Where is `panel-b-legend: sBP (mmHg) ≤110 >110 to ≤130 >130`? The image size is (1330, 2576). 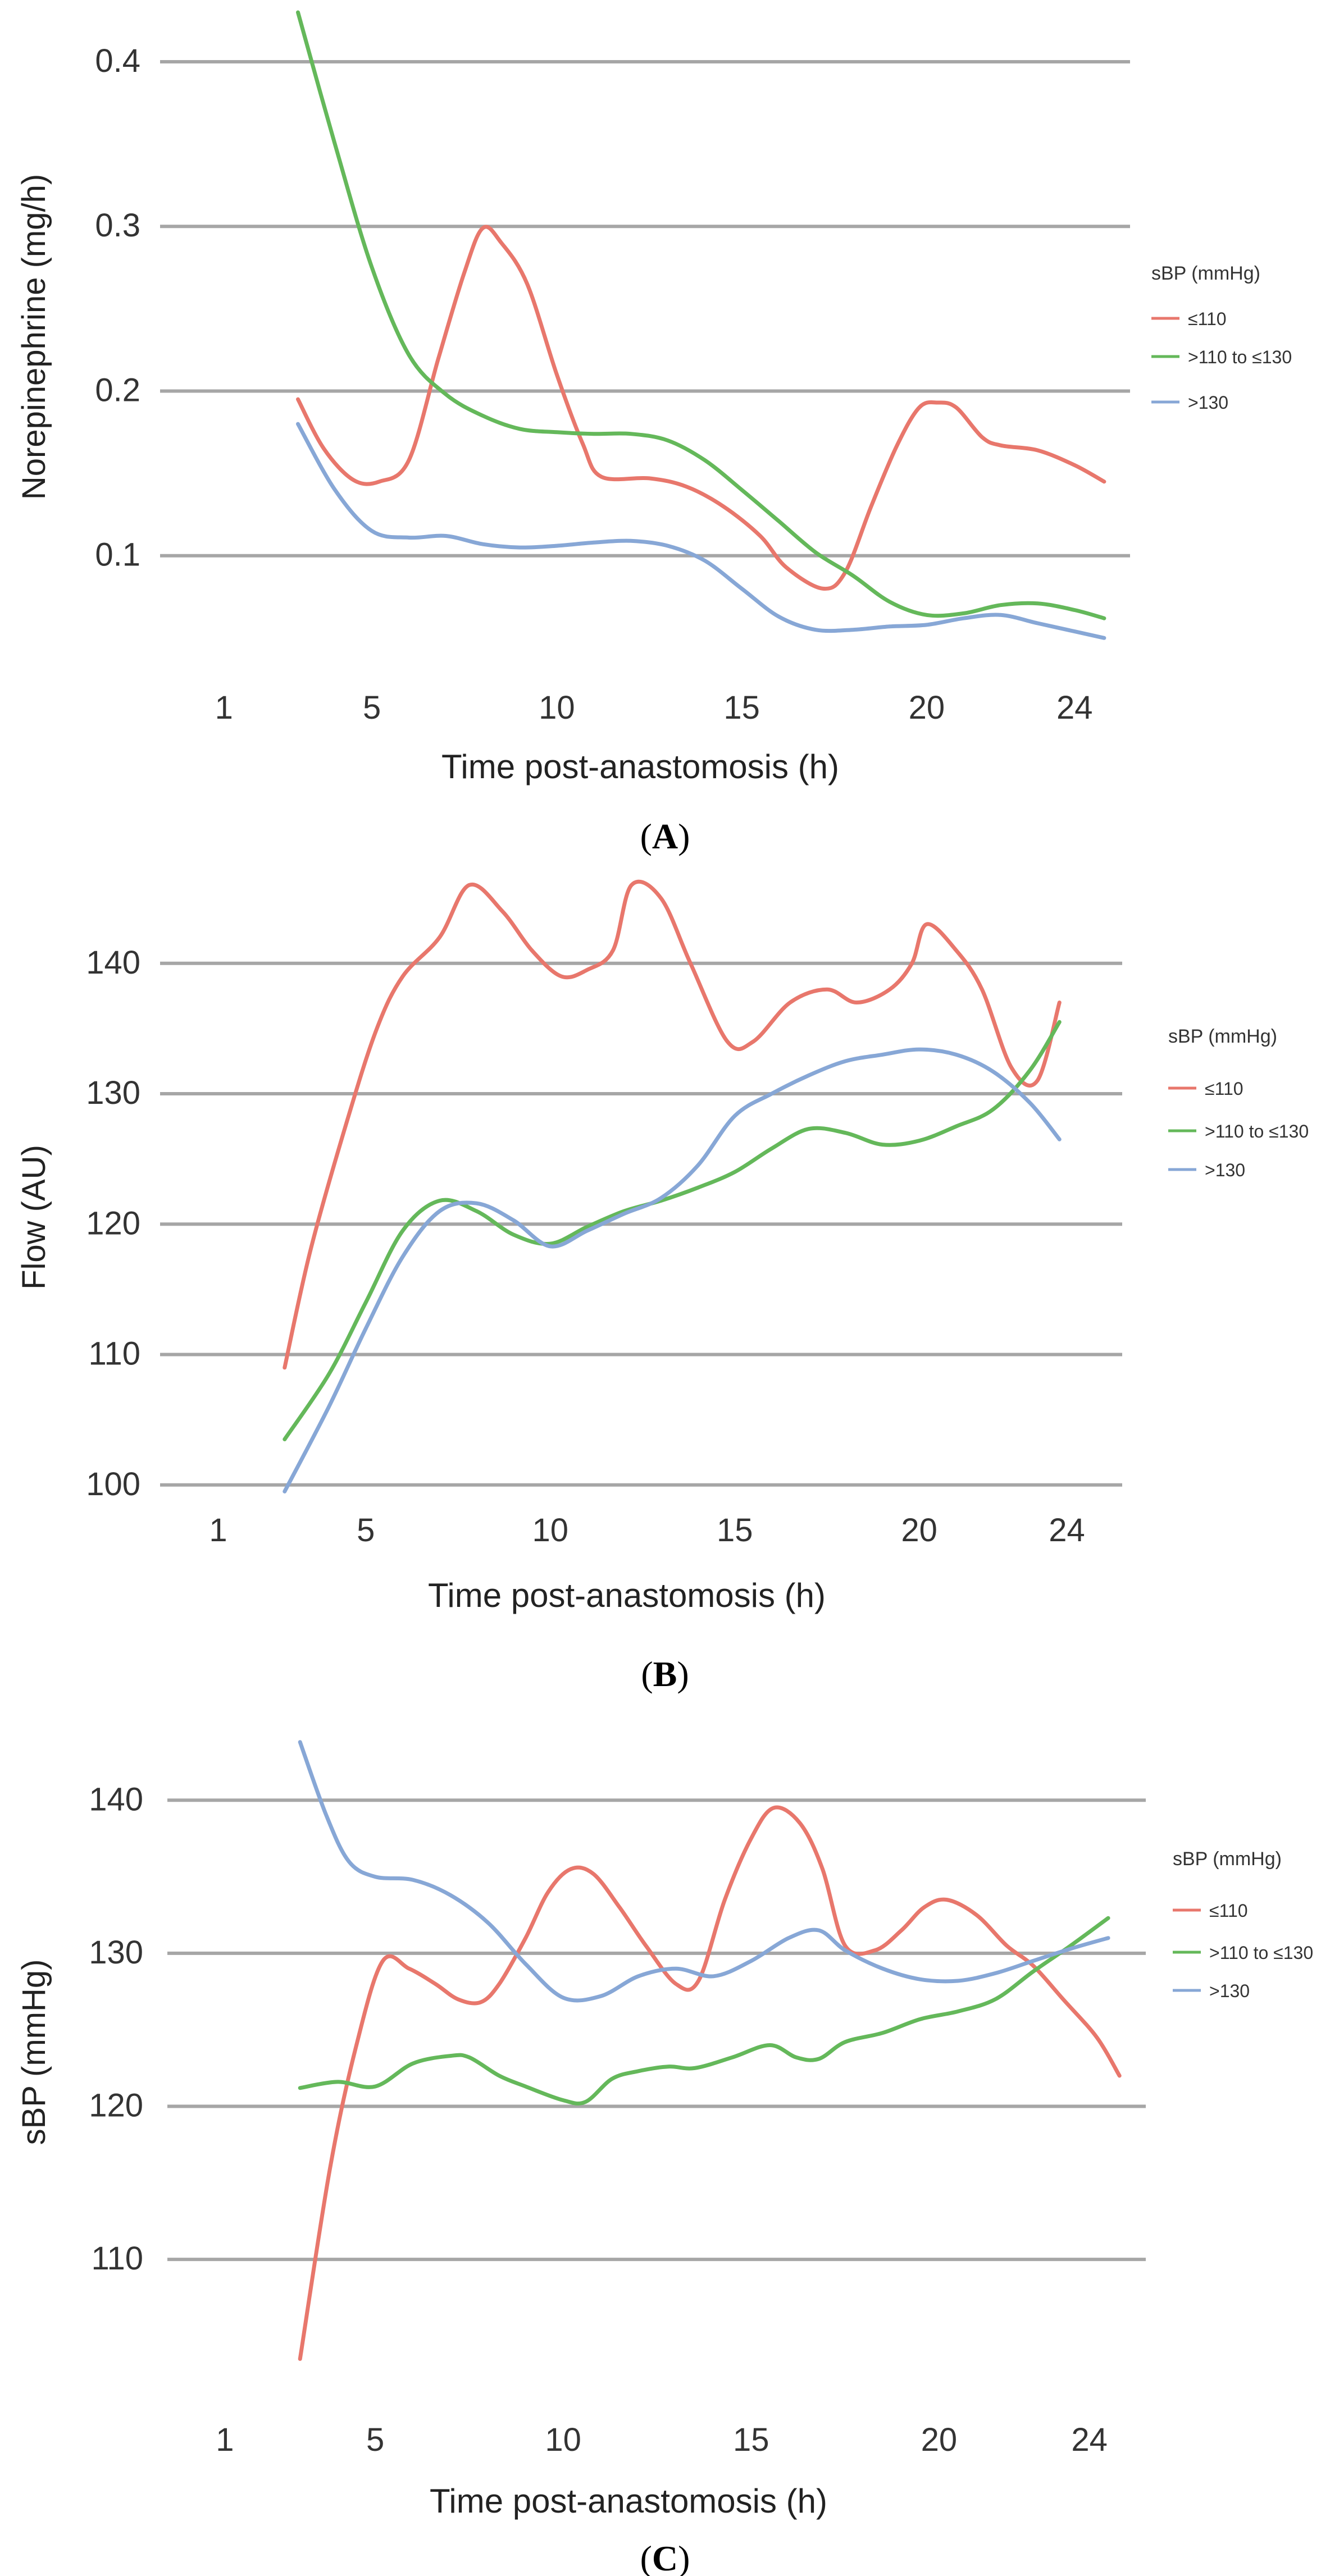
panel-b-legend: sBP (mmHg) ≤110 >110 to ≤130 >130 is located at coordinates (1238, 1103).